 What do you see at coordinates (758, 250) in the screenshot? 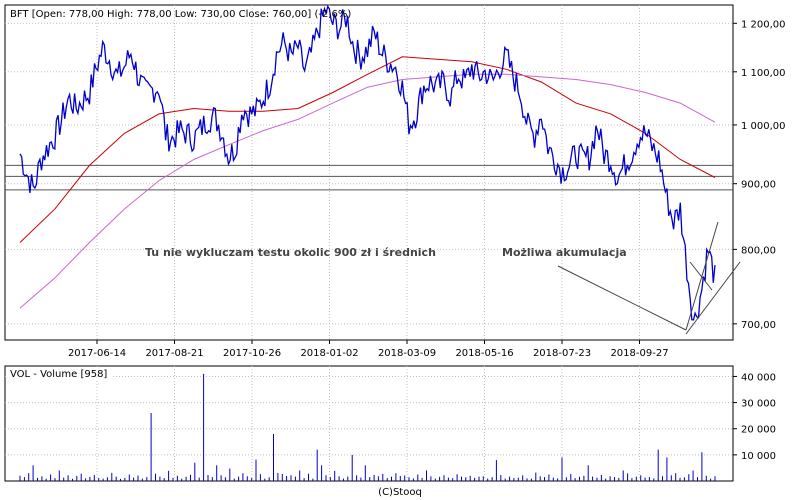
I see `price-y-tick-label: 800,00` at bounding box center [758, 250].